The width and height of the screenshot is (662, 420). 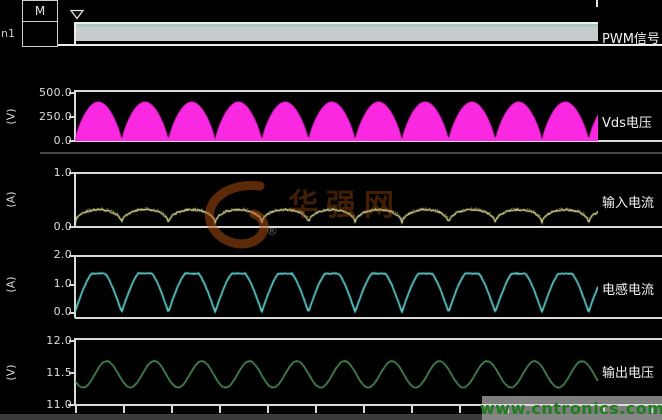 I want to click on measure-box-label: M, so click(x=40, y=11).